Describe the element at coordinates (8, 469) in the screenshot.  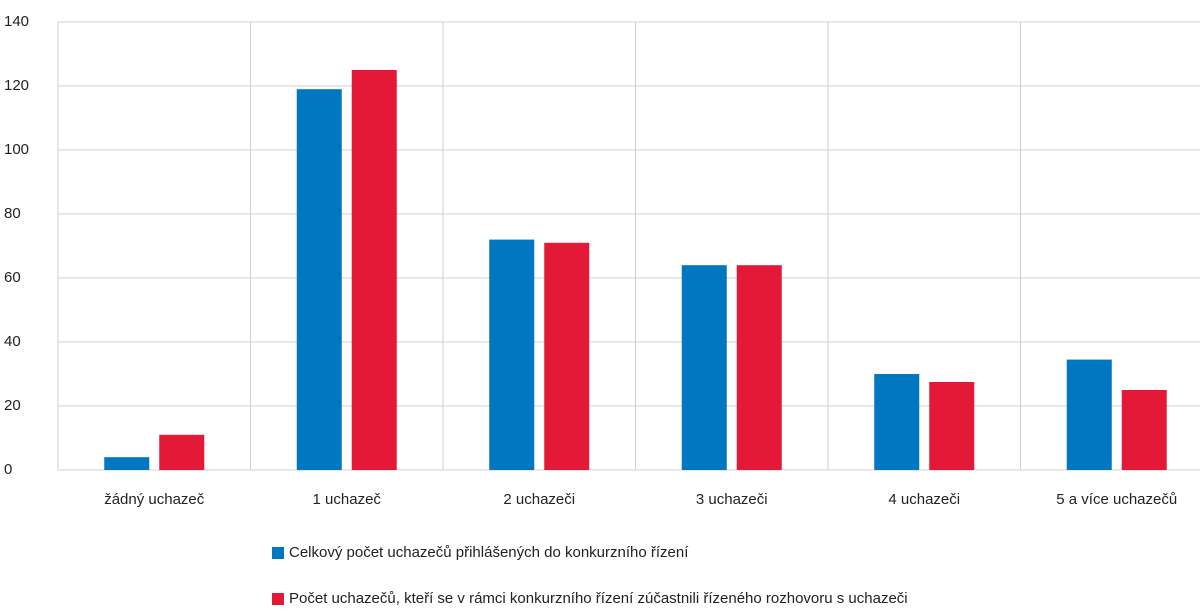
I see `y-tick-label: 0` at that location.